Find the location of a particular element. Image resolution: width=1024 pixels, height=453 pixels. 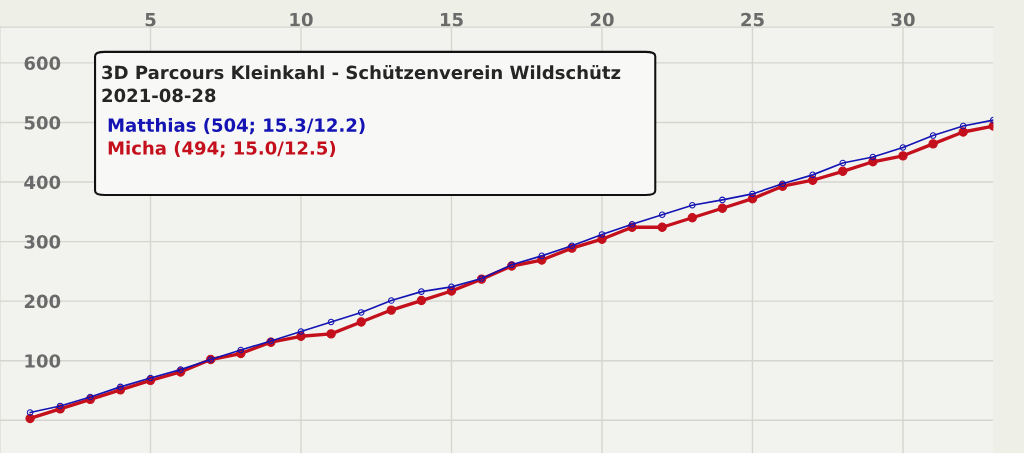

text: 3D Parcours Kleinkahl - Schützenverein Wildschütz is located at coordinates (361, 72).